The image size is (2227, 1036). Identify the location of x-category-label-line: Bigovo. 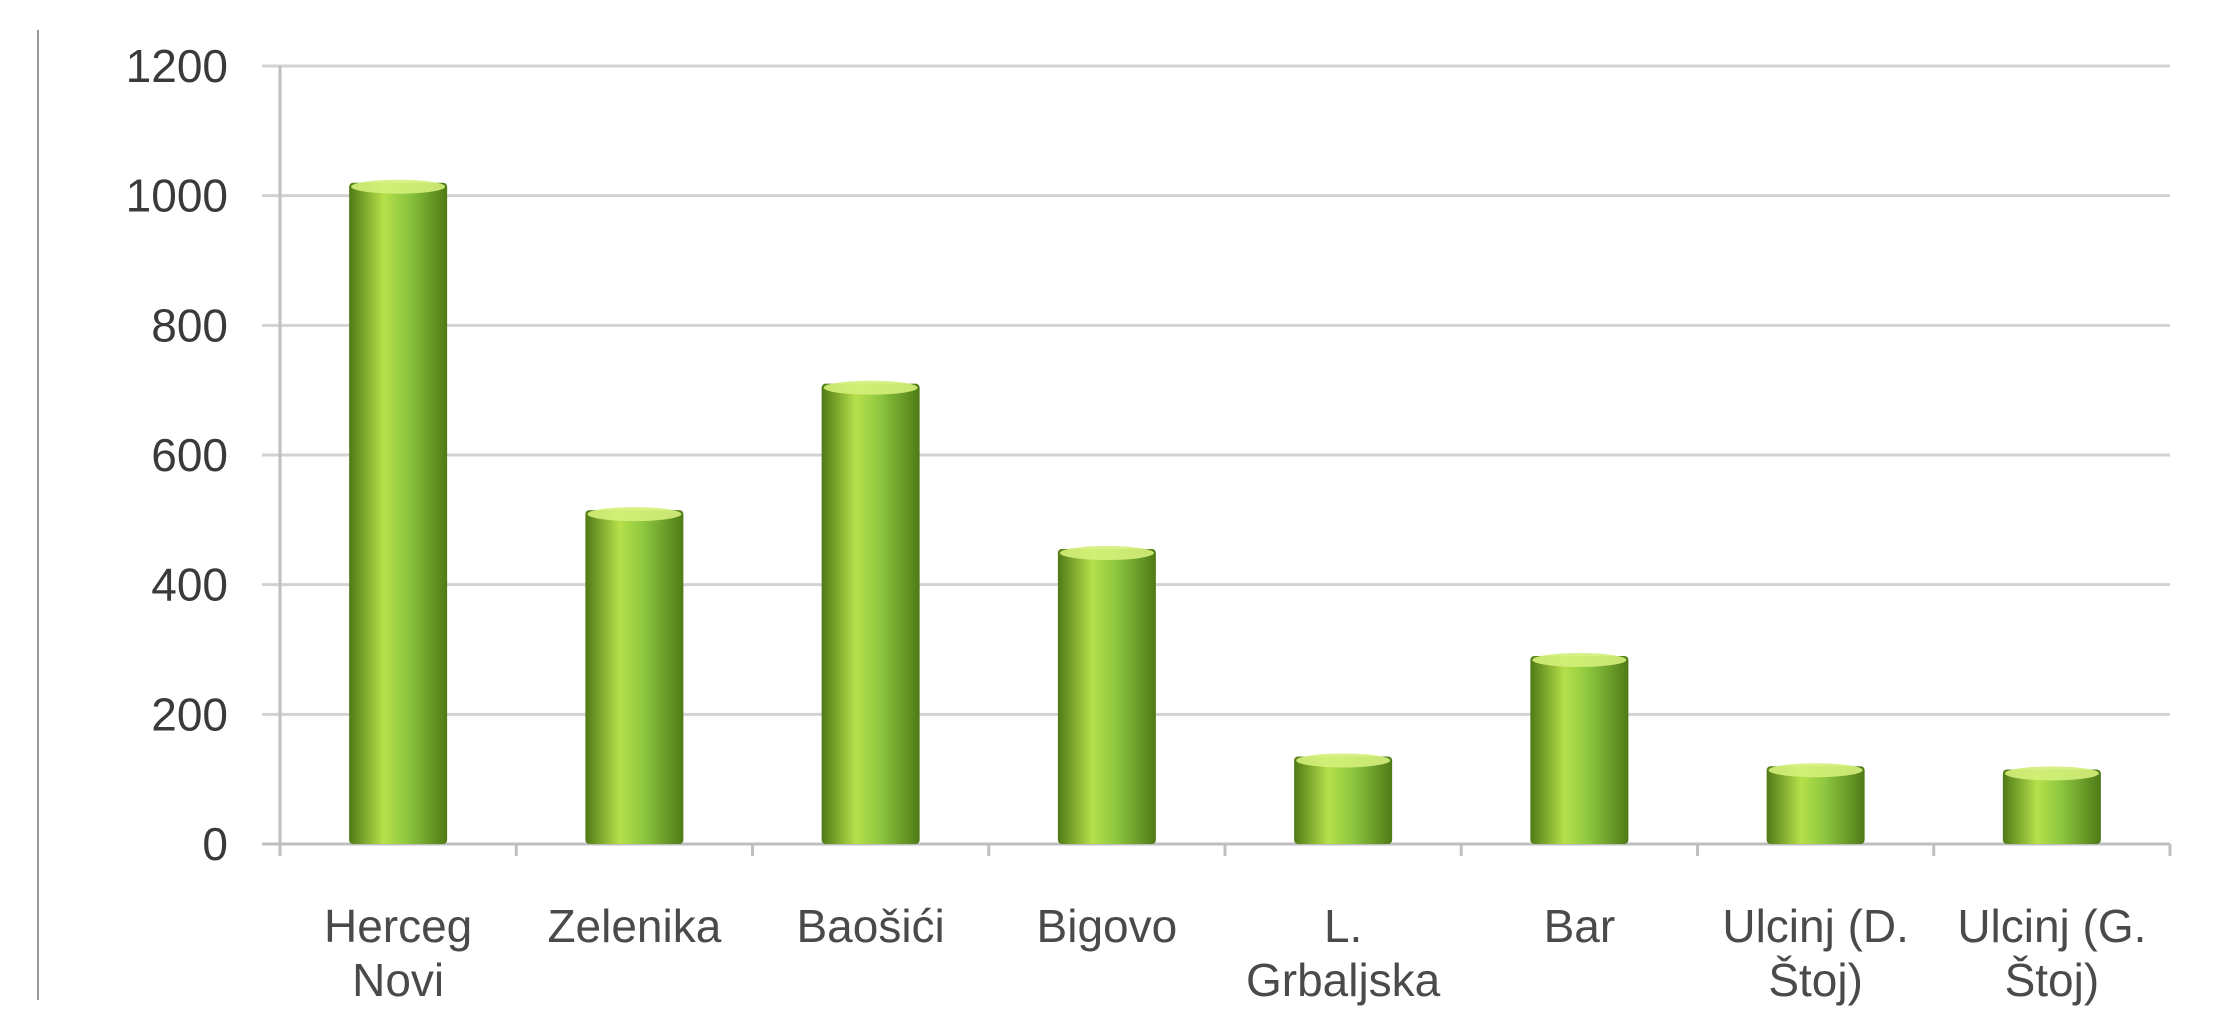
(1107, 926).